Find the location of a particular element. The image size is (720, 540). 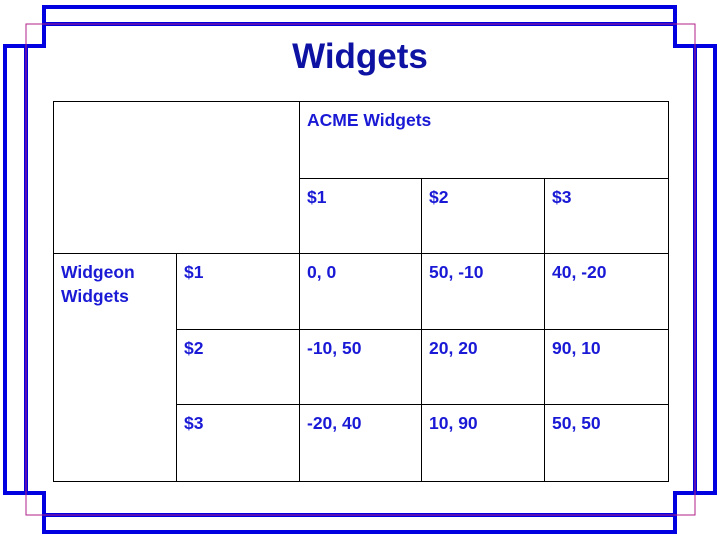

column-strategy-2: $2 is located at coordinates (483, 216).